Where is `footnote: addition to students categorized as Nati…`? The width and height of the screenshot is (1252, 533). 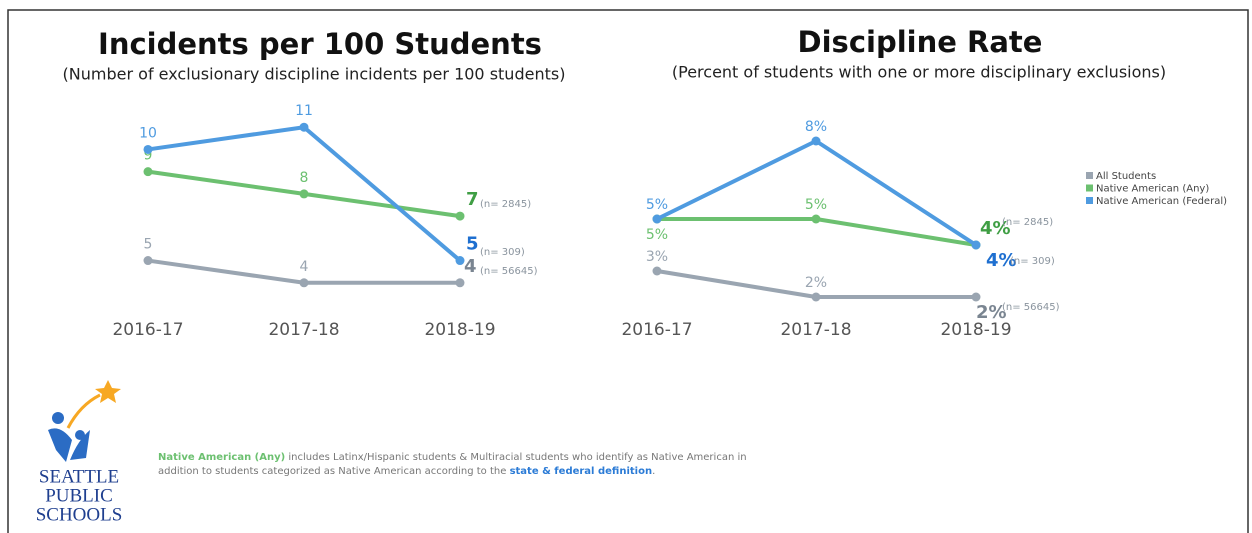 footnote: addition to students categorized as Nati… is located at coordinates (406, 471).